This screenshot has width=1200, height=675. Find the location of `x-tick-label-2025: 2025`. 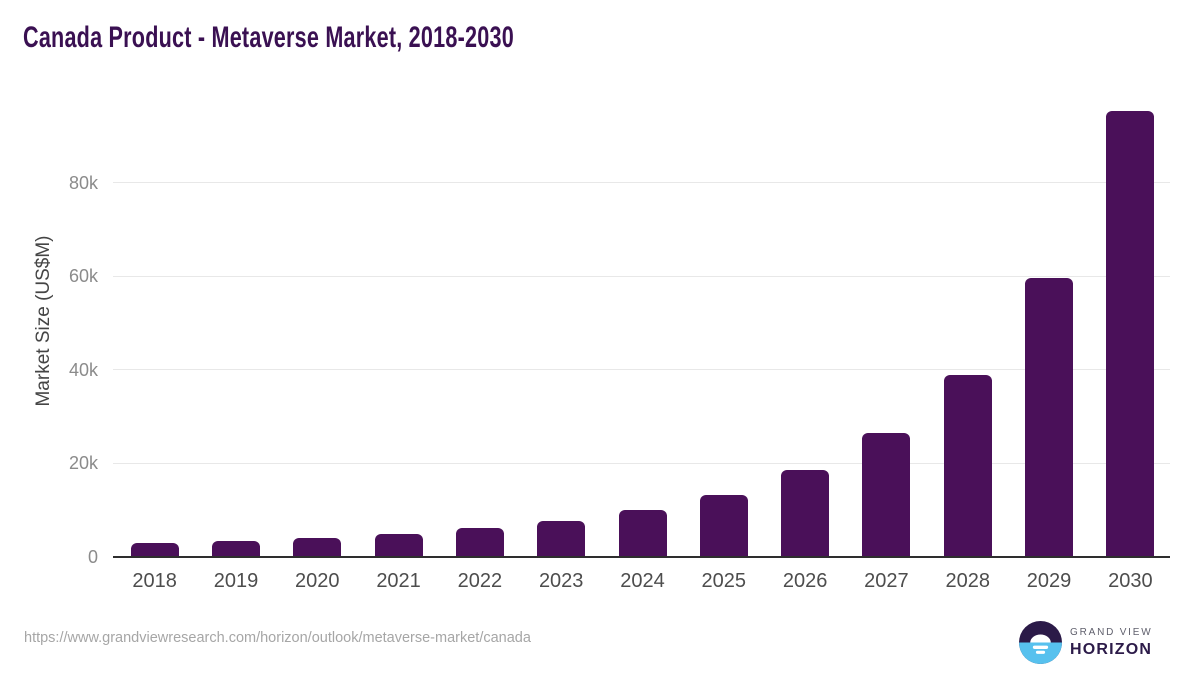

x-tick-label-2025: 2025 is located at coordinates (724, 581).